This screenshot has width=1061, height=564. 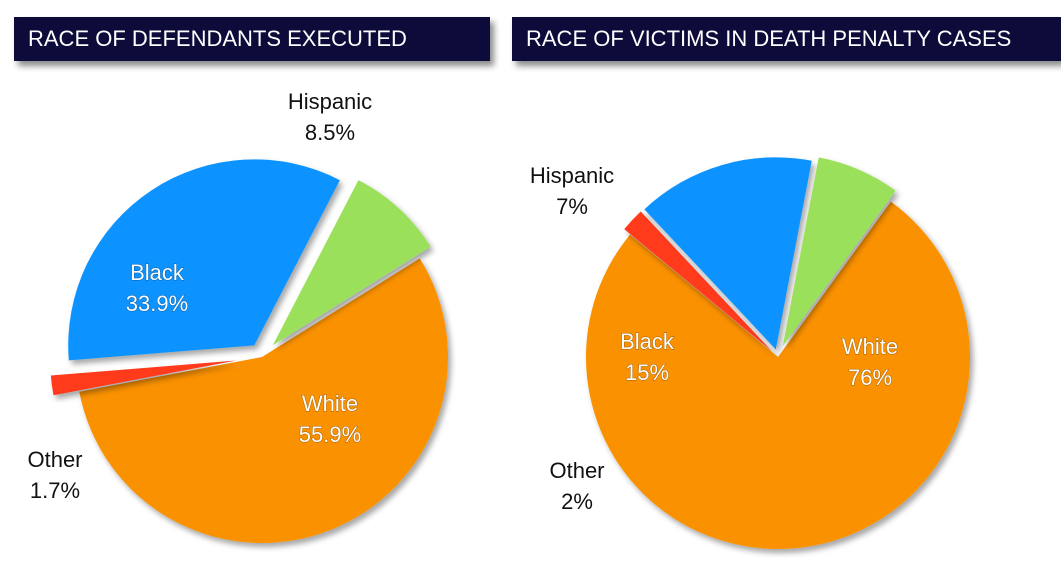 I want to click on slice-label-hispanic: Hispanic 8.5%, so click(x=330, y=117).